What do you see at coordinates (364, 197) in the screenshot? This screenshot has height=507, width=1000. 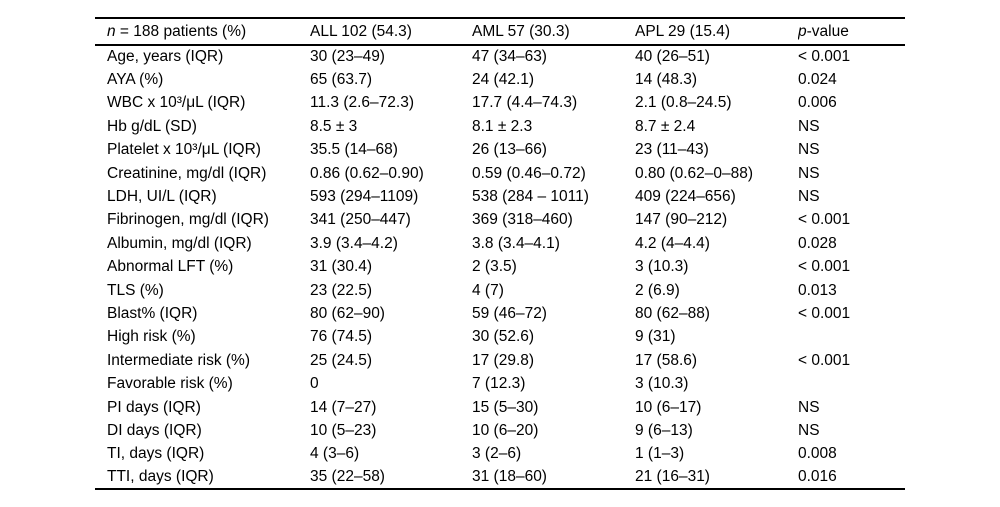 I see `cell-all: 593 (294–1109)` at bounding box center [364, 197].